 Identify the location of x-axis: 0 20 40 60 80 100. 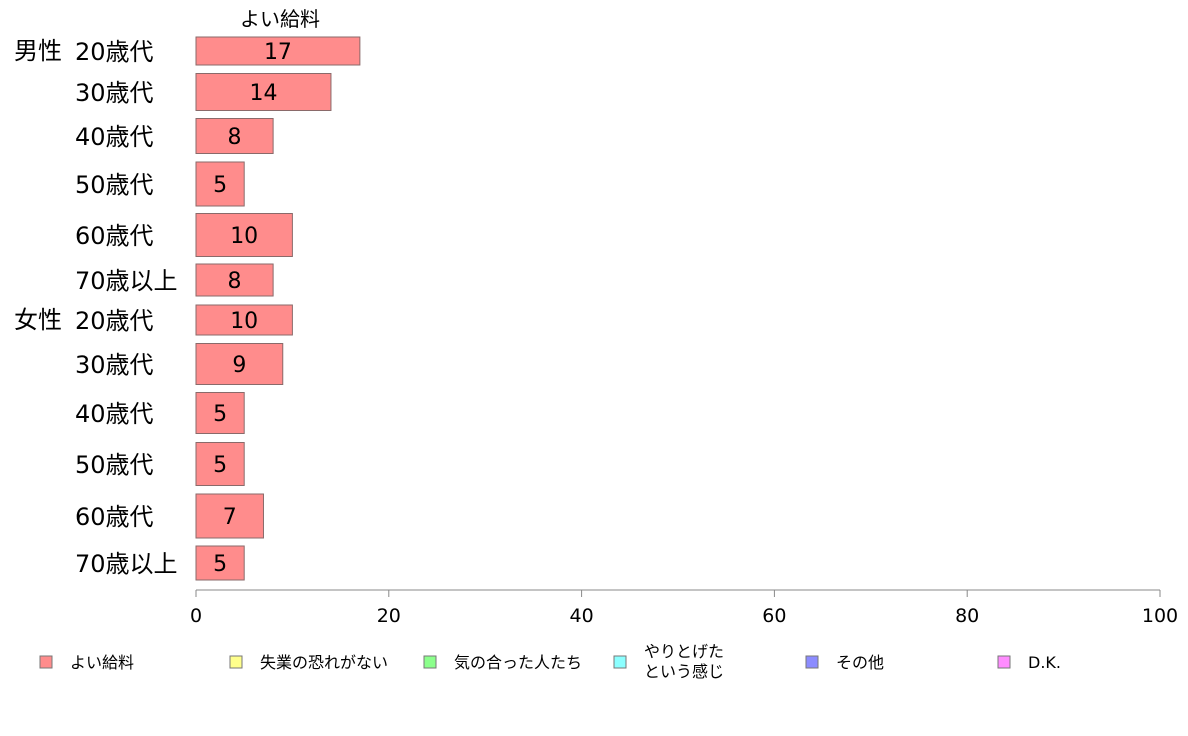
(684, 608).